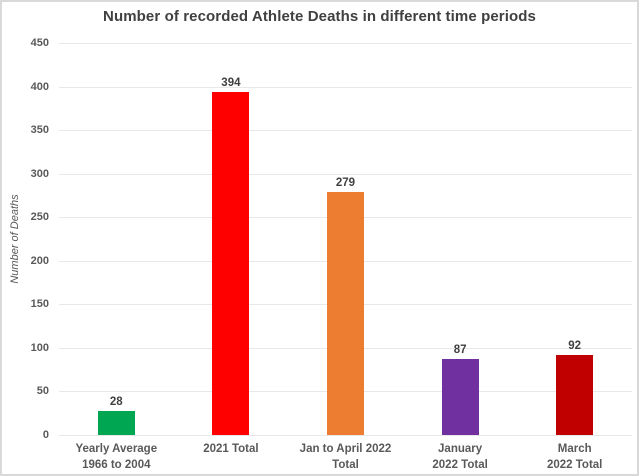 The image size is (639, 476). Describe the element at coordinates (460, 457) in the screenshot. I see `x-category-label: January 2022 Total` at that location.